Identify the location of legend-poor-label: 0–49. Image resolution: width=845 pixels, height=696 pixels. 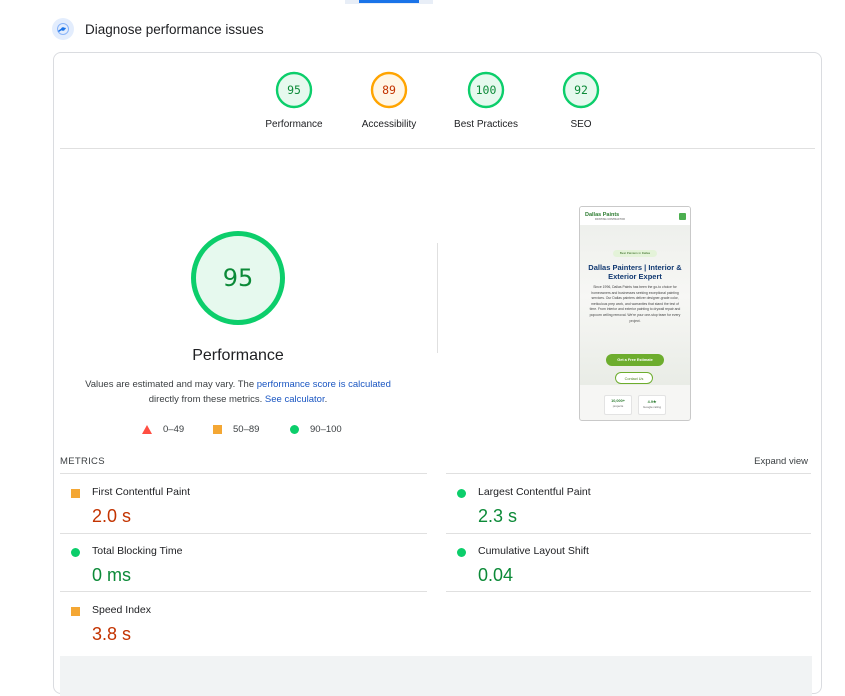
(174, 429).